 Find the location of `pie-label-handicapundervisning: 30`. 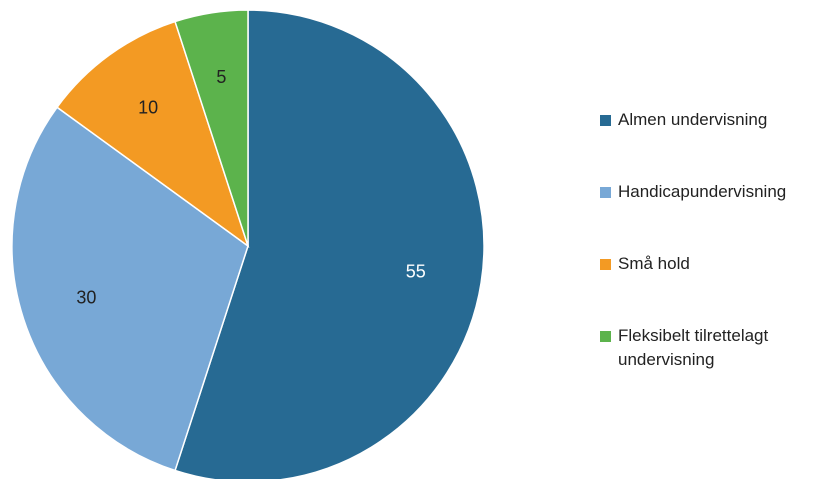

pie-label-handicapundervisning: 30 is located at coordinates (86, 297).